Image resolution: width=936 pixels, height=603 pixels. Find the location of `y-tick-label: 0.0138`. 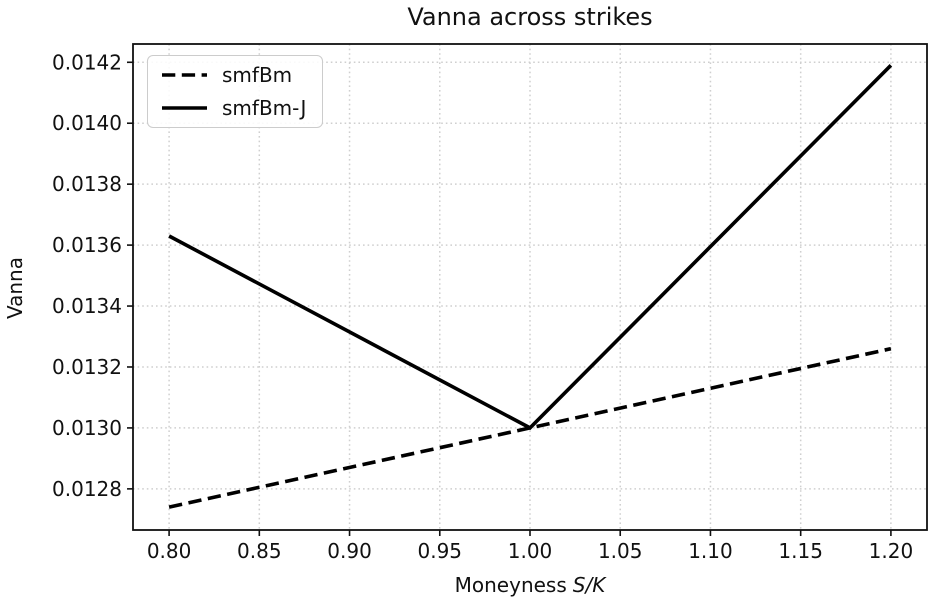

y-tick-label: 0.0138 is located at coordinates (87, 184).